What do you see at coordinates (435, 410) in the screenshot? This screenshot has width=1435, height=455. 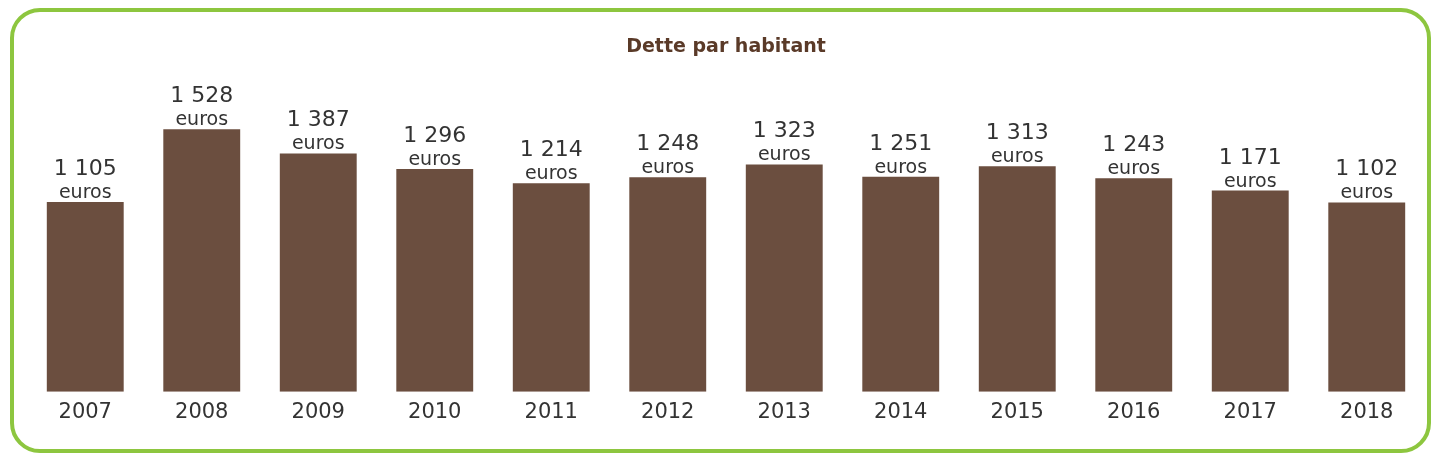 I see `x-tick-label: 2010` at bounding box center [435, 410].